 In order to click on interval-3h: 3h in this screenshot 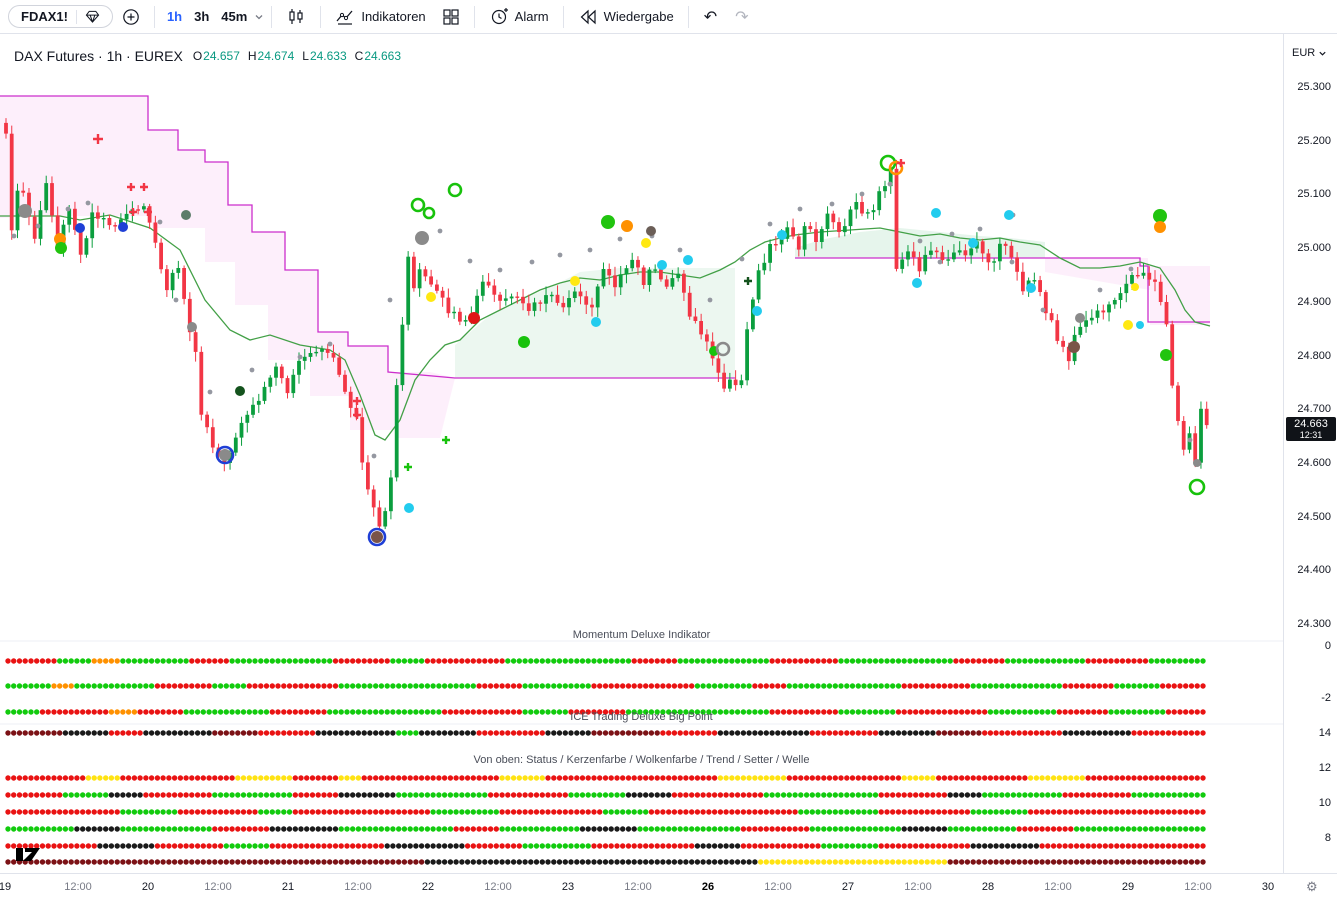, I will do `click(202, 16)`.